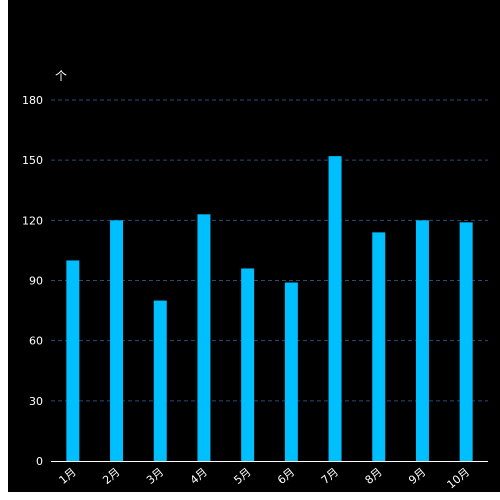 This screenshot has height=500, width=500. What do you see at coordinates (36, 341) in the screenshot?
I see `y-tick-label: 60` at bounding box center [36, 341].